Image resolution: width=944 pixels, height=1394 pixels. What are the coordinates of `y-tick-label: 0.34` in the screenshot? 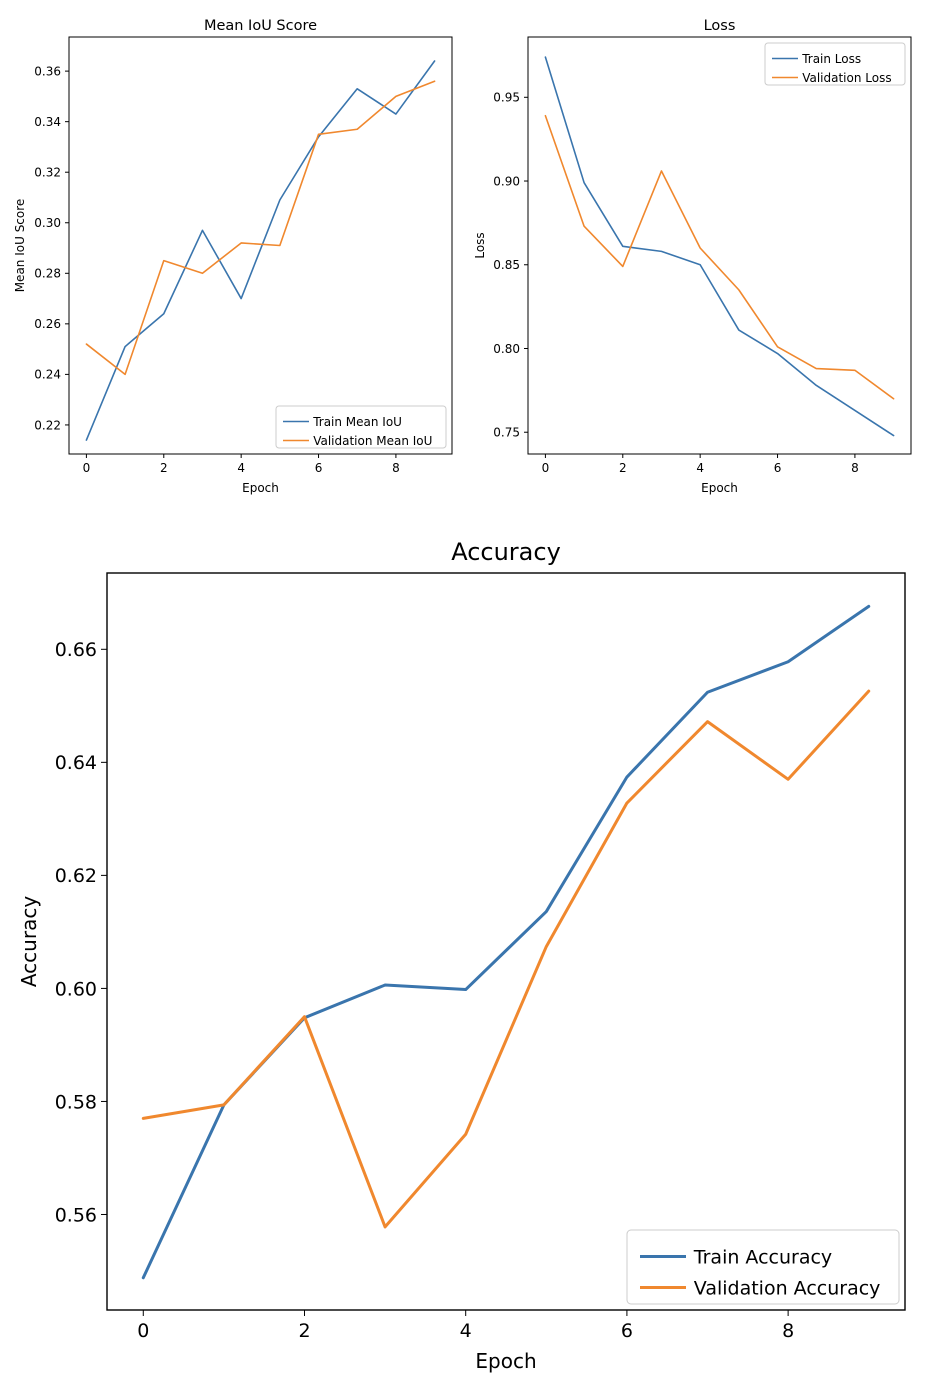 It's located at (47, 122).